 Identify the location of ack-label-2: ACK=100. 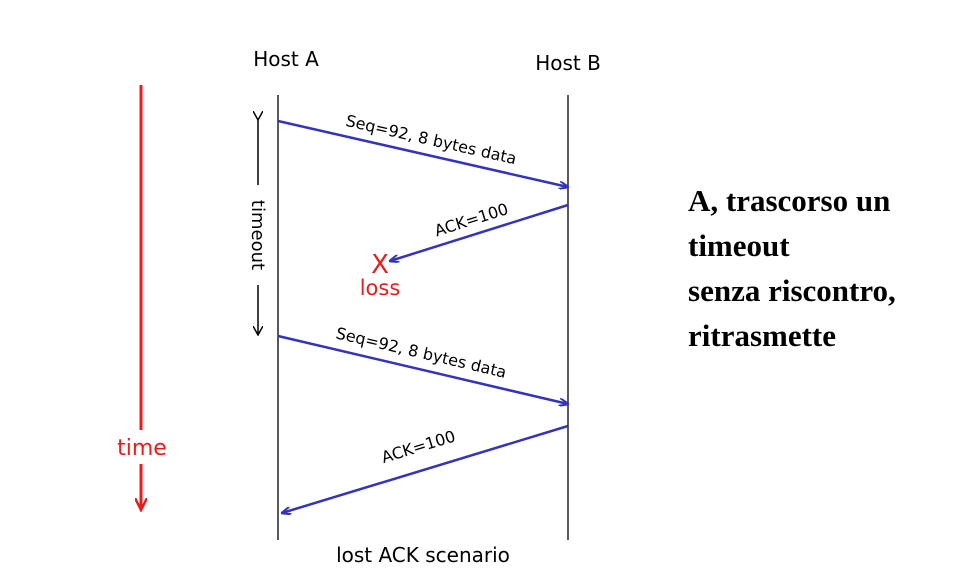
(418, 447).